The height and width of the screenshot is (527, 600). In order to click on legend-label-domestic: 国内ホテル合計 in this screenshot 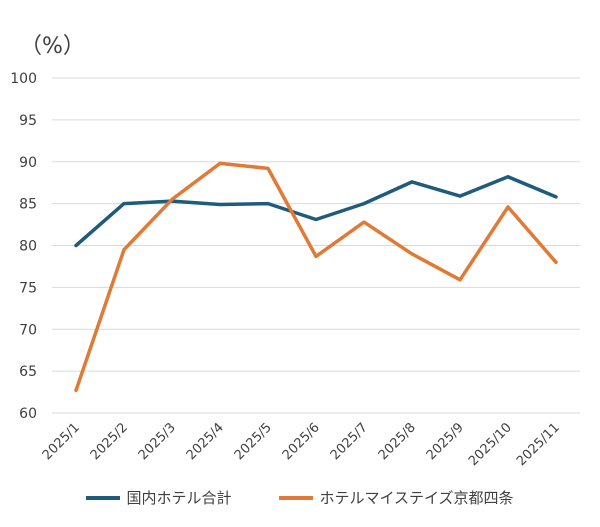, I will do `click(179, 498)`.